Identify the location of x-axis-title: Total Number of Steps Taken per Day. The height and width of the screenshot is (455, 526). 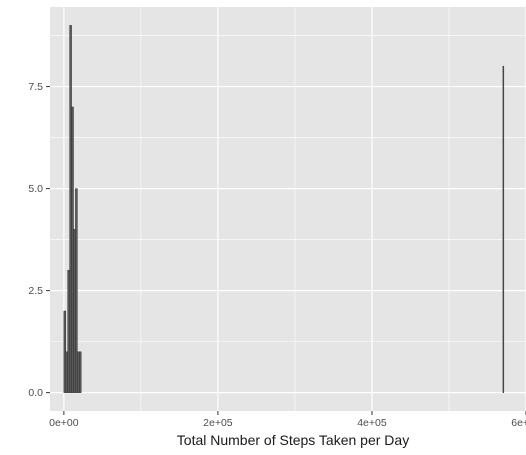
(293, 440).